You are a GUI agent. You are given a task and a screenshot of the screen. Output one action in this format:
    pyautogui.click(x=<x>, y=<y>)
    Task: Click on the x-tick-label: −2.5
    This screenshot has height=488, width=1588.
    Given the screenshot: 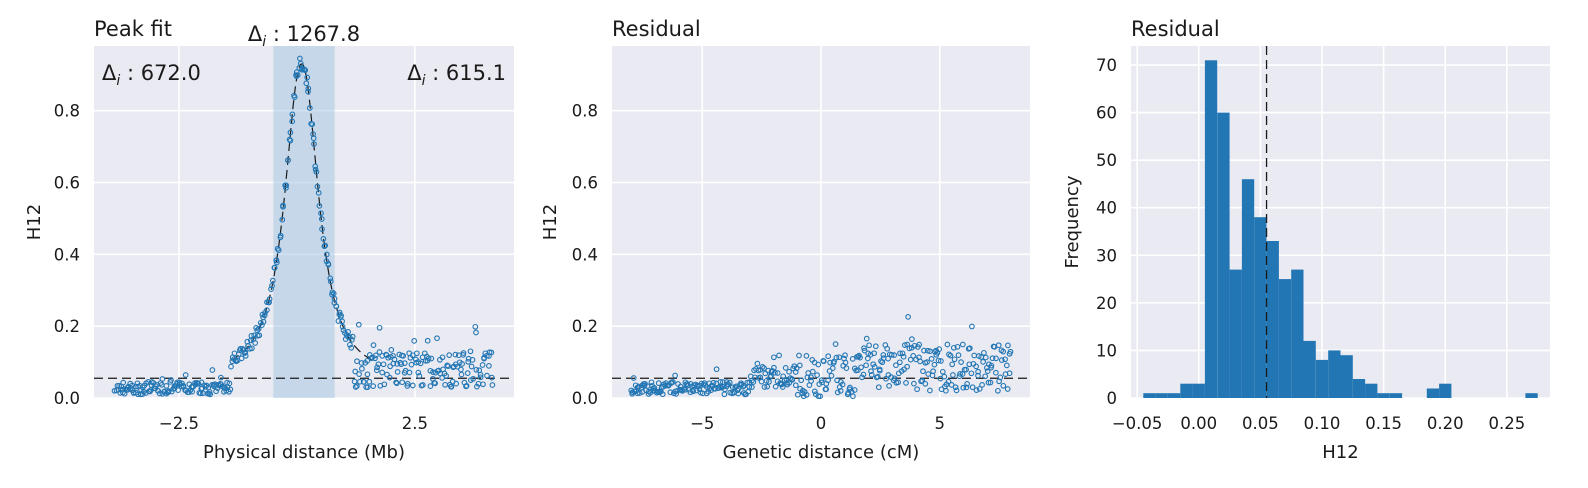 What is the action you would take?
    pyautogui.click(x=179, y=423)
    